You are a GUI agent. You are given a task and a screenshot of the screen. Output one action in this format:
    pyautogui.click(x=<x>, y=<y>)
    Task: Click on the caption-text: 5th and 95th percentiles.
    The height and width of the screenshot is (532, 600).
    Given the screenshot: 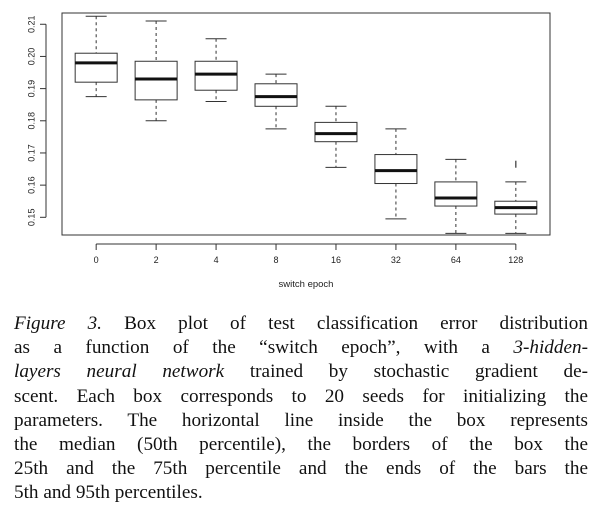 What is the action you would take?
    pyautogui.click(x=108, y=493)
    